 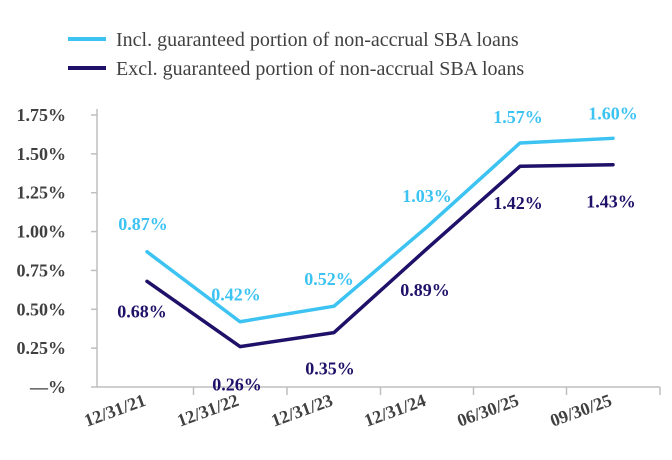 What do you see at coordinates (42, 154) in the screenshot?
I see `y-tick-label: 1.50%` at bounding box center [42, 154].